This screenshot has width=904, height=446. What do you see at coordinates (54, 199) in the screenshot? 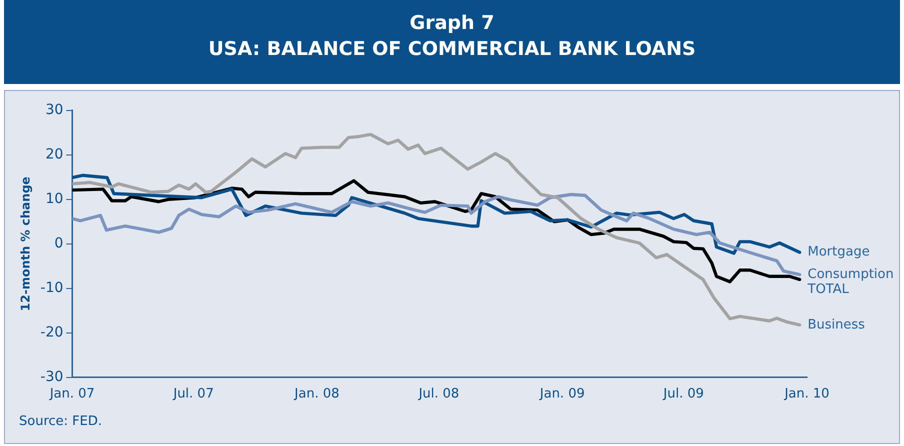
I see `y-tick-label: 10` at bounding box center [54, 199].